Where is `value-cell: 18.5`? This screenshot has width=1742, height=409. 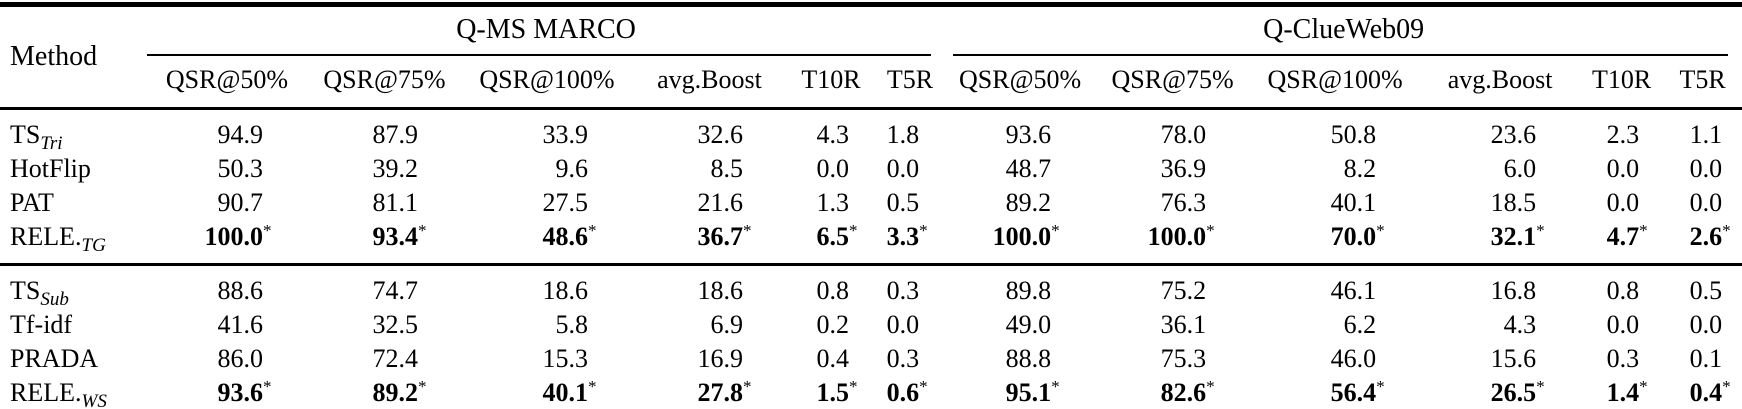
value-cell: 18.5 is located at coordinates (1500, 203).